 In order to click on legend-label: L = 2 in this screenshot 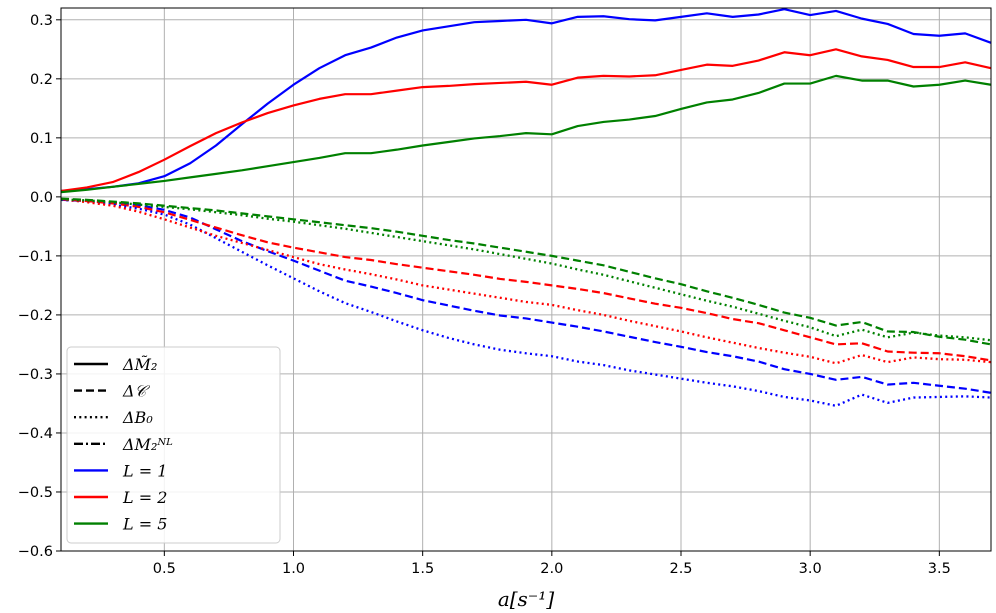, I will do `click(144, 497)`.